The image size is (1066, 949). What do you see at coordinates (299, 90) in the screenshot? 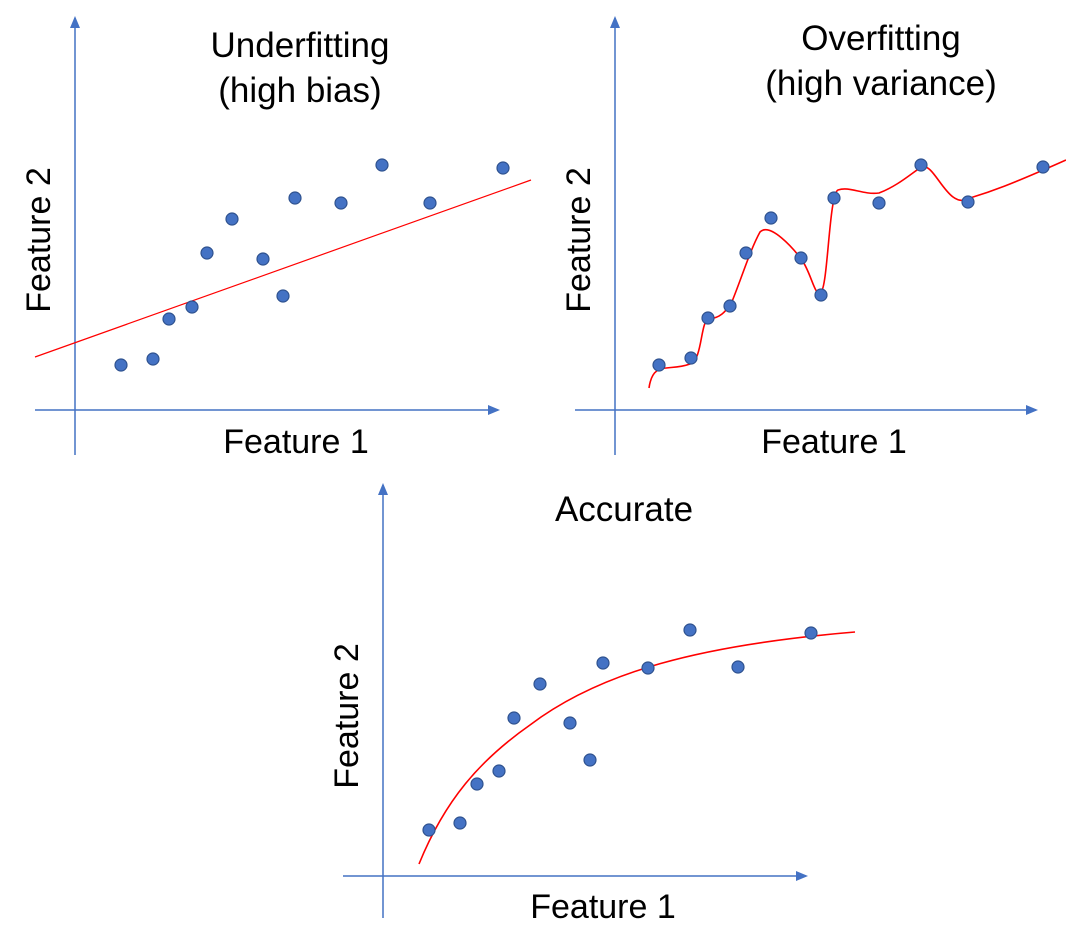
I see `panel-title-line-2: (high bias)` at bounding box center [299, 90].